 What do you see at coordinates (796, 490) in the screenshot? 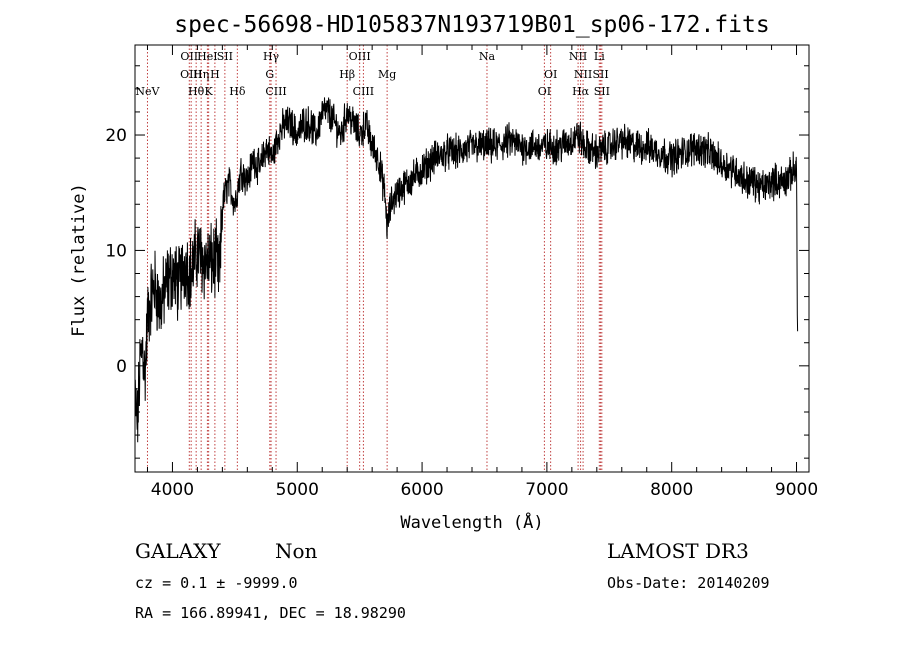
I see `x-tick-label: 9000` at bounding box center [796, 490].